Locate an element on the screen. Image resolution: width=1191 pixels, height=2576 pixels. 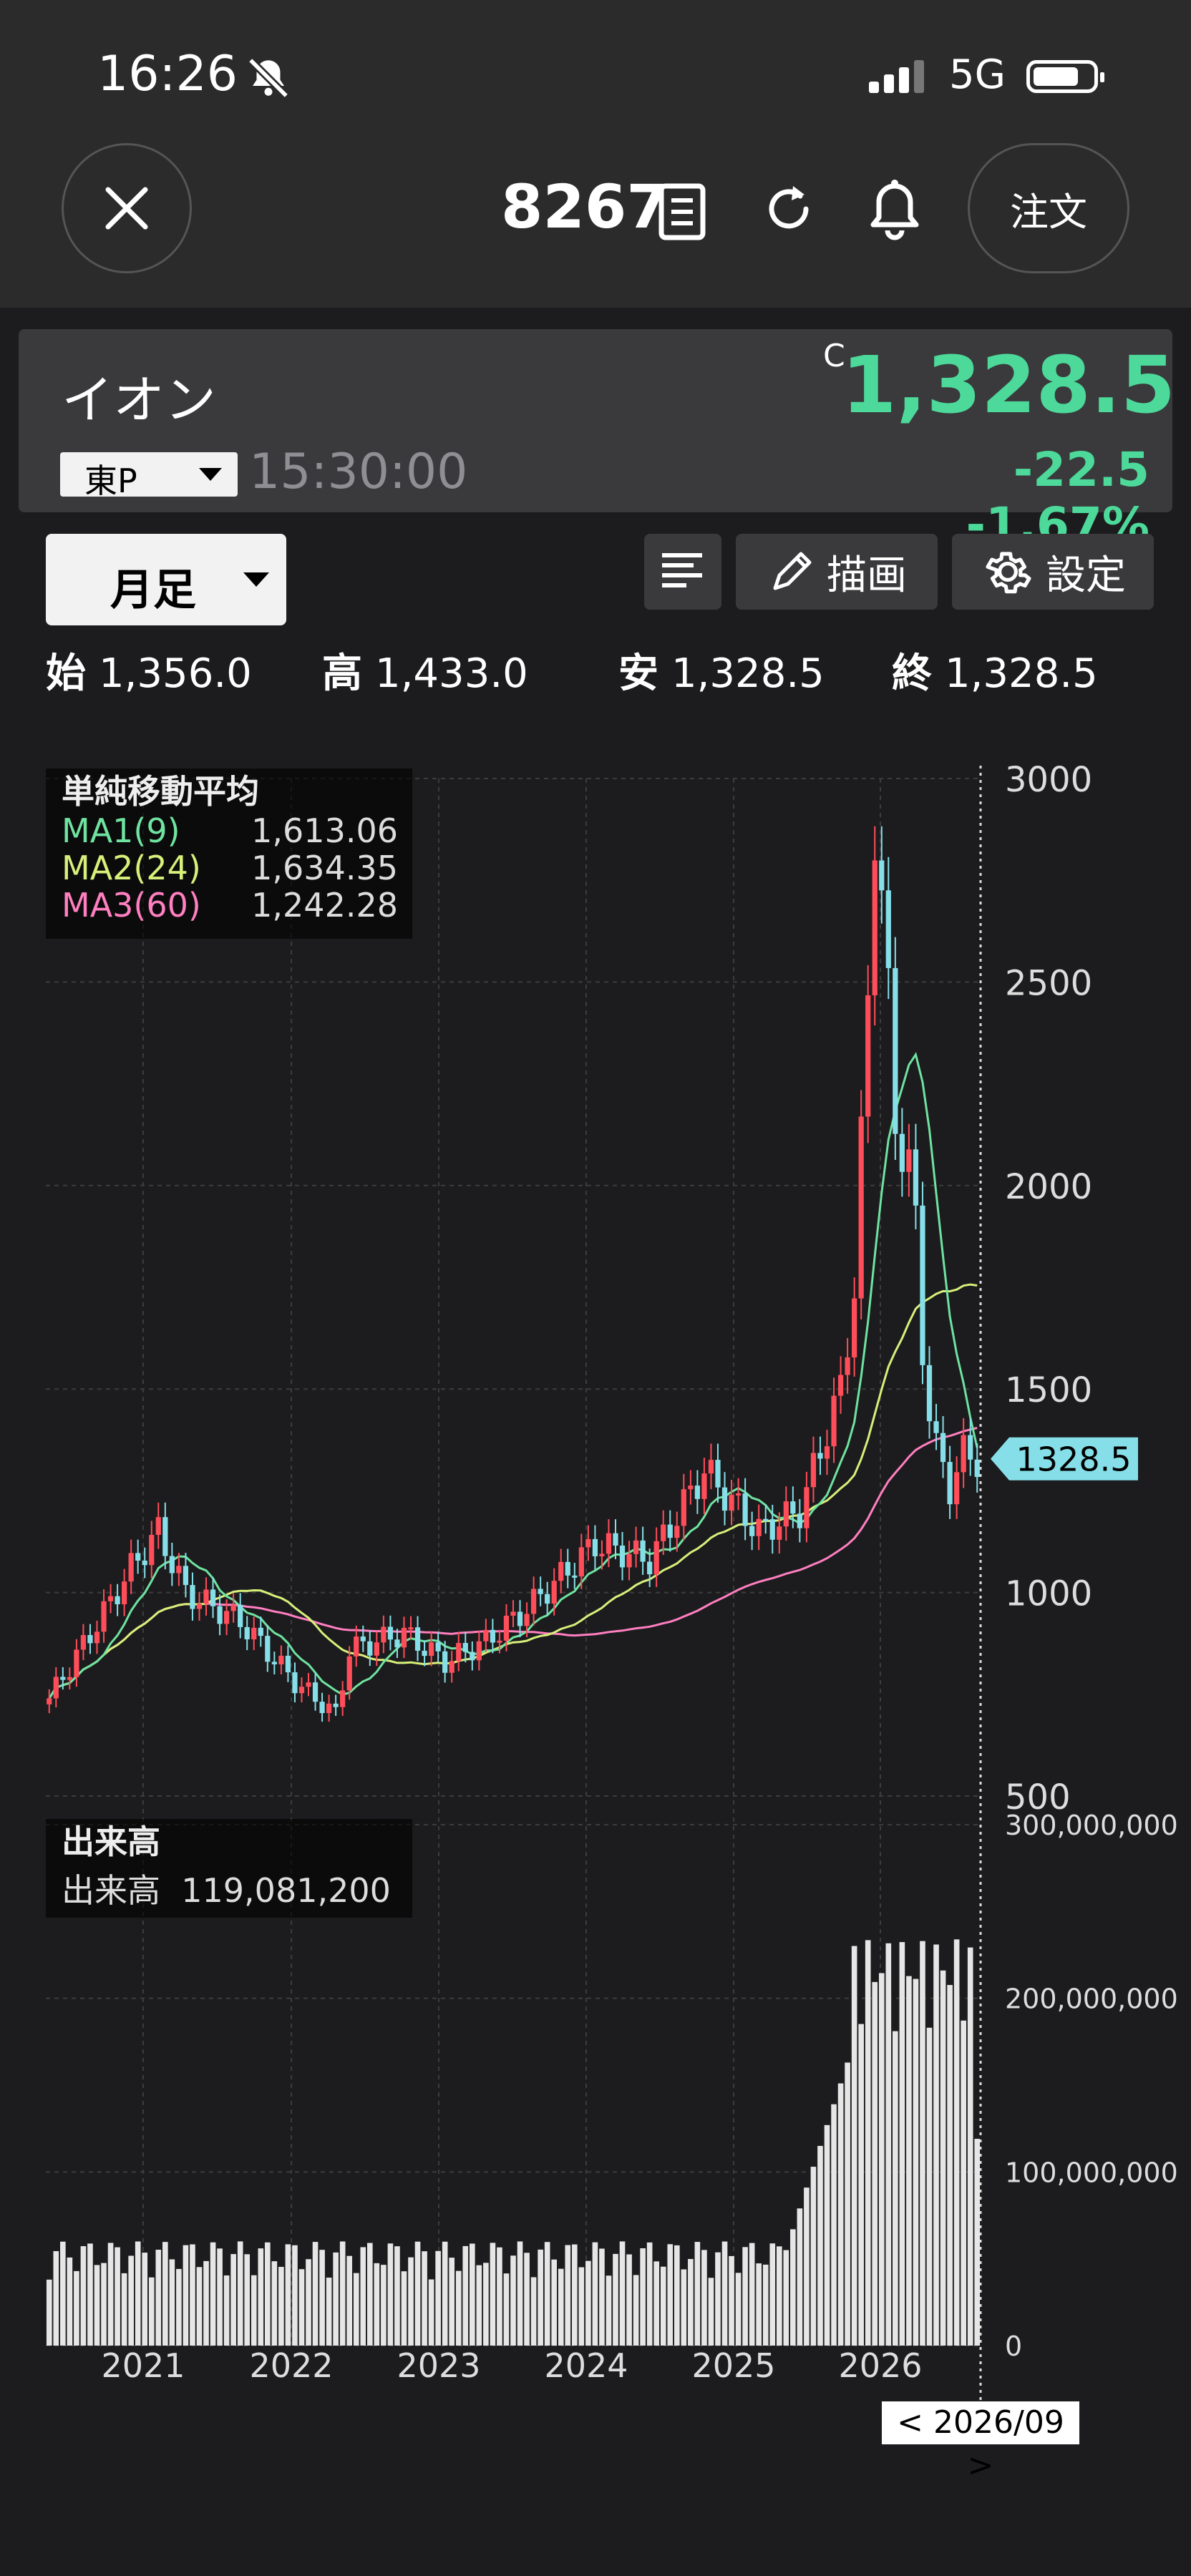
time-tick-label: 2021 is located at coordinates (143, 2365).